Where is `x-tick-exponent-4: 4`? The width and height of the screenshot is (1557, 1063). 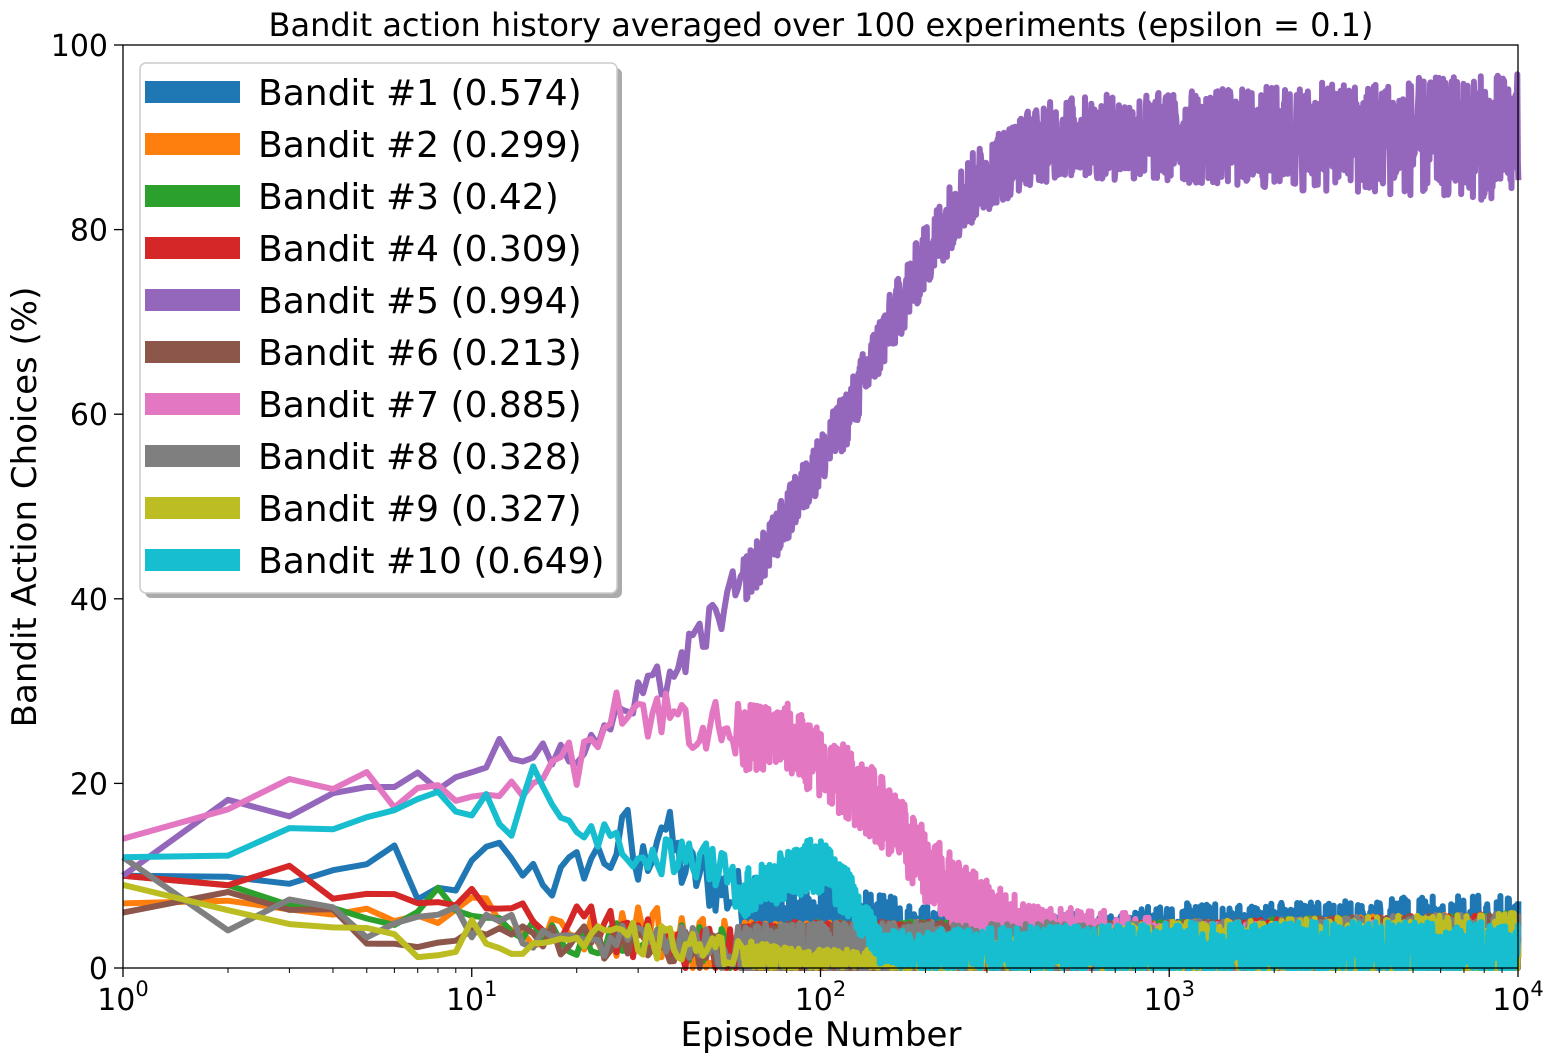
x-tick-exponent-4: 4 is located at coordinates (1536, 989).